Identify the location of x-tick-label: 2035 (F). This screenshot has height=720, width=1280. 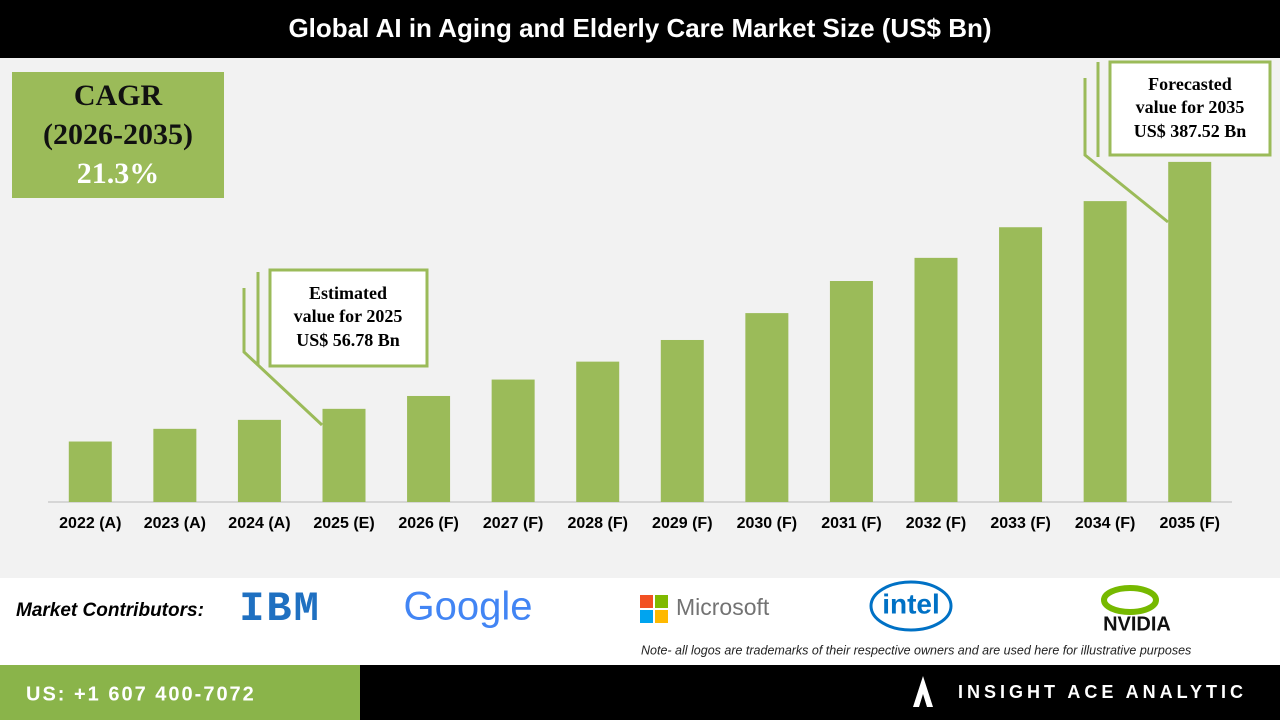
(1189, 523).